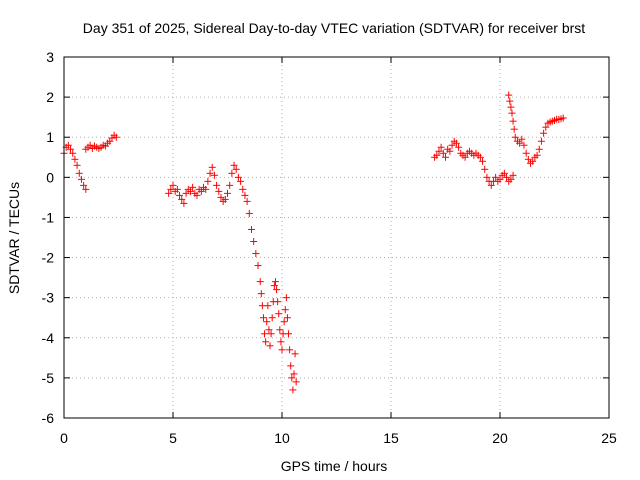 This screenshot has height=480, width=640. I want to click on x-tick-labels: 0 5 10 15 20 25, so click(338, 438).